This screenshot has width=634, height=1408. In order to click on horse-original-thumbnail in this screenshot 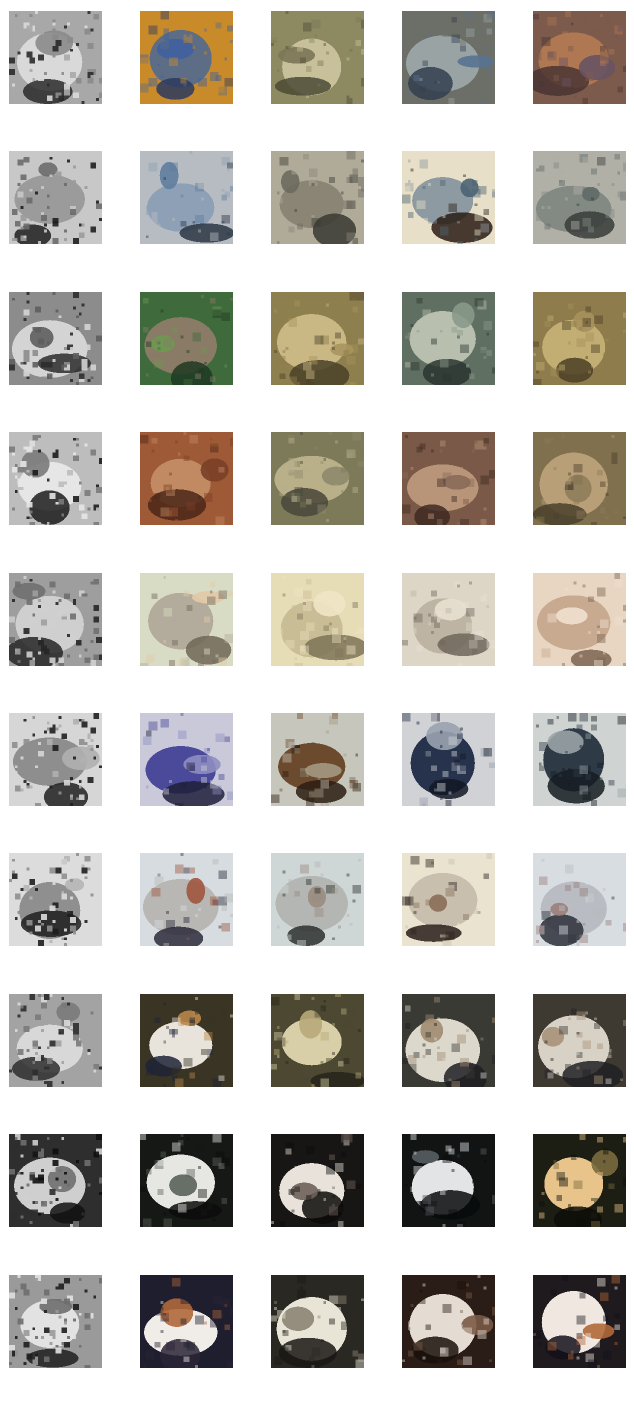, I will do `click(186, 1180)`.